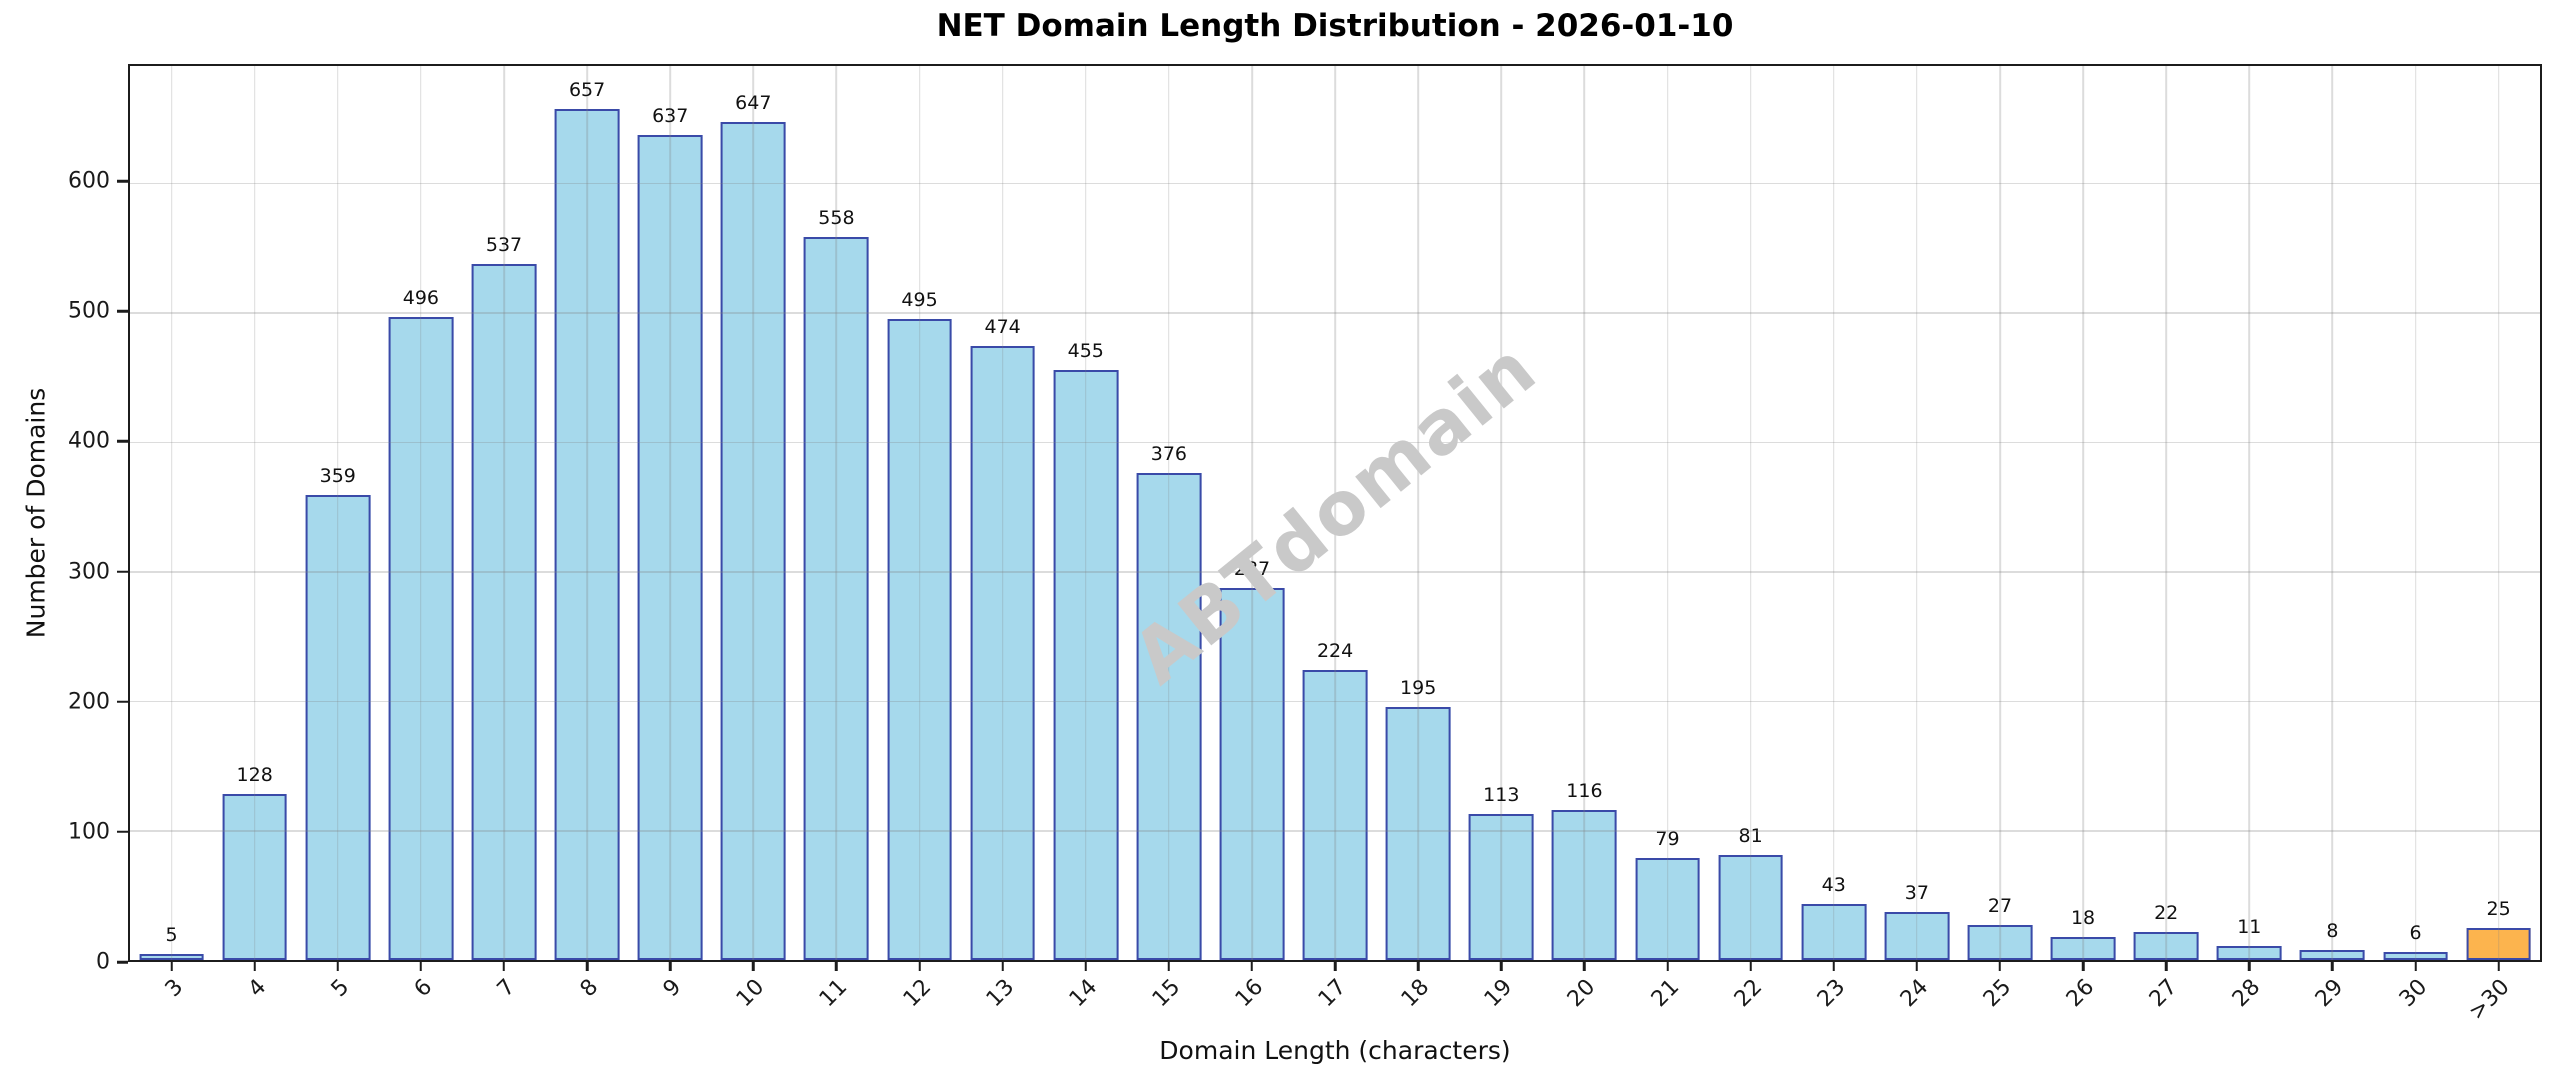 The width and height of the screenshot is (2560, 1087). What do you see at coordinates (1166, 993) in the screenshot?
I see `x-tick-label: 15` at bounding box center [1166, 993].